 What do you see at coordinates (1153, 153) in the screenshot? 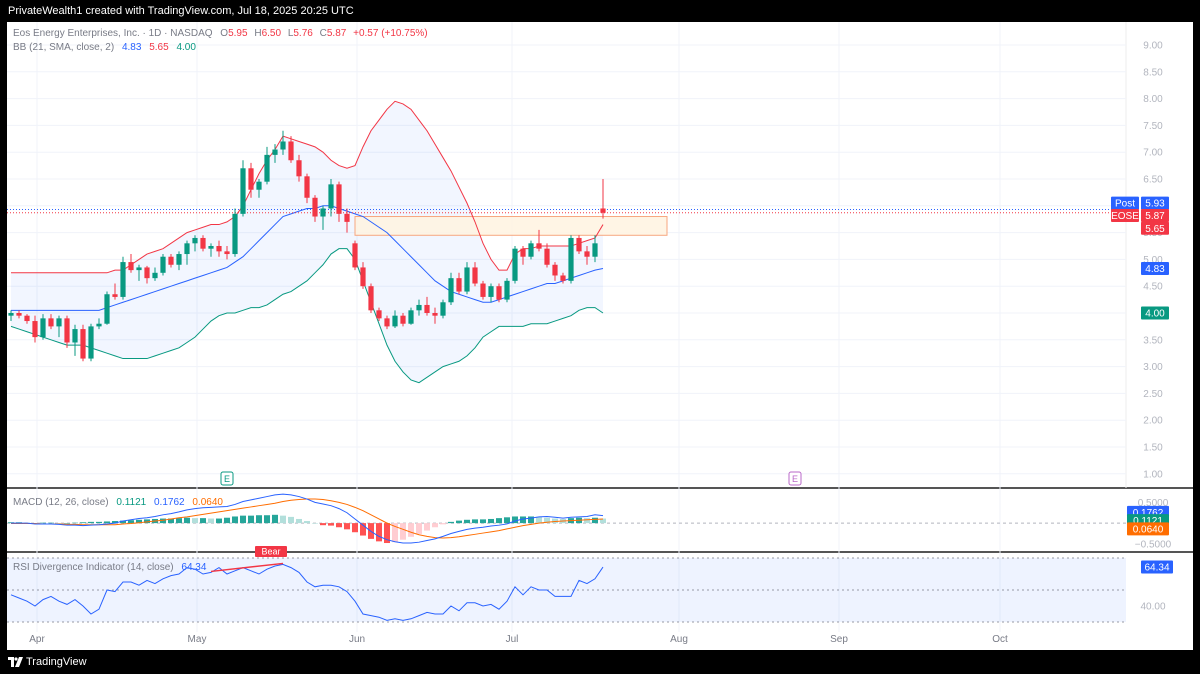
I see `price-tick-label: 7.00` at bounding box center [1153, 153].